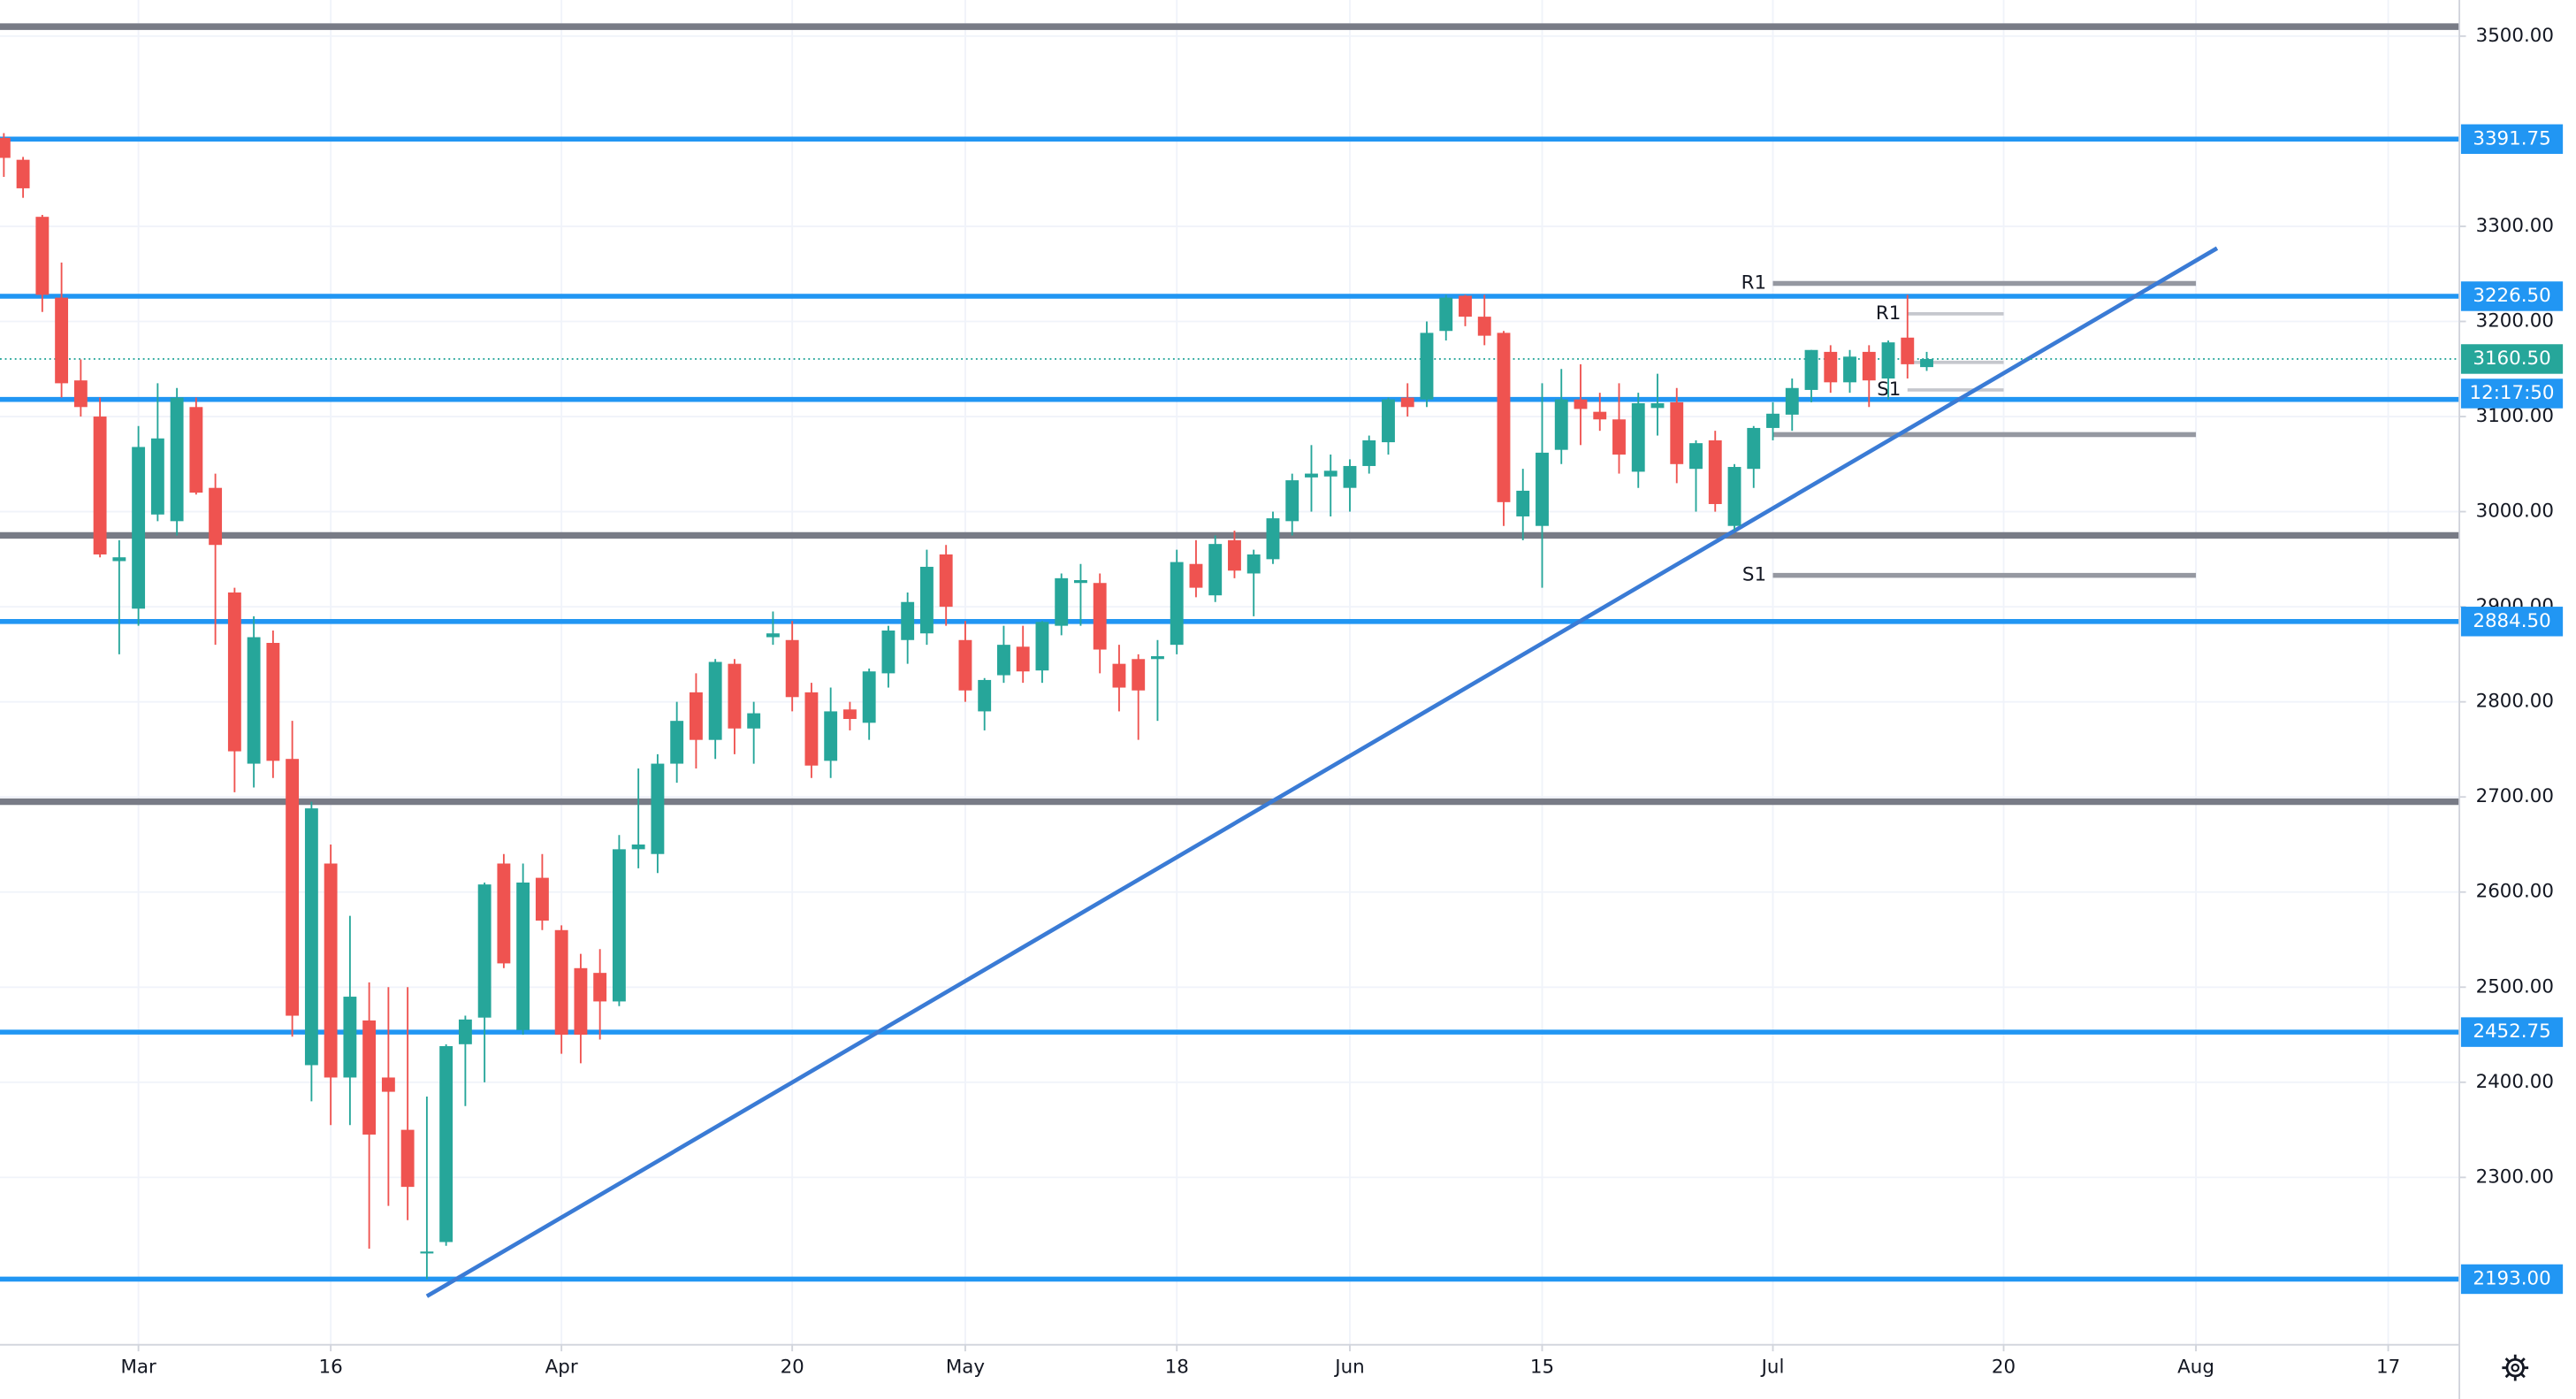 This screenshot has height=1399, width=2576. Describe the element at coordinates (561, 1368) in the screenshot. I see `x-tick-label: Apr` at that location.